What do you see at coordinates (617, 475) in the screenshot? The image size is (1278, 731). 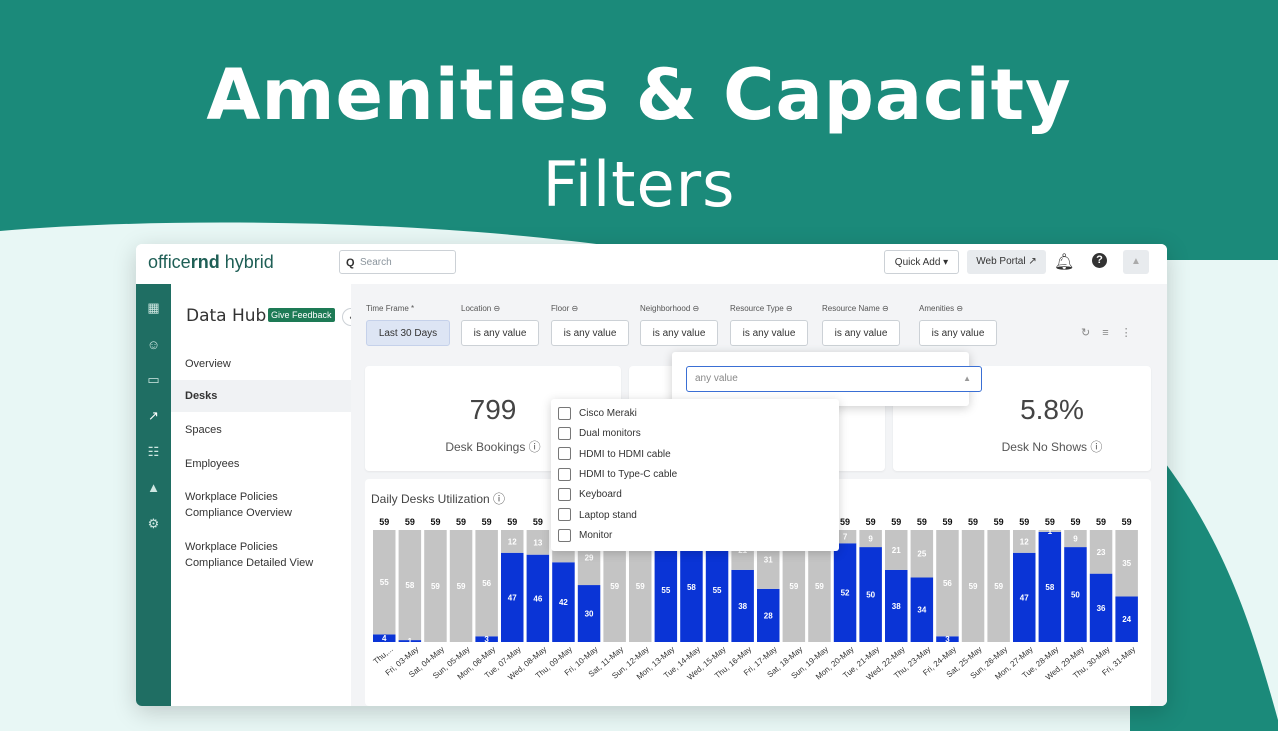 I see `amenity-option: HDMI to Type-C cable` at bounding box center [617, 475].